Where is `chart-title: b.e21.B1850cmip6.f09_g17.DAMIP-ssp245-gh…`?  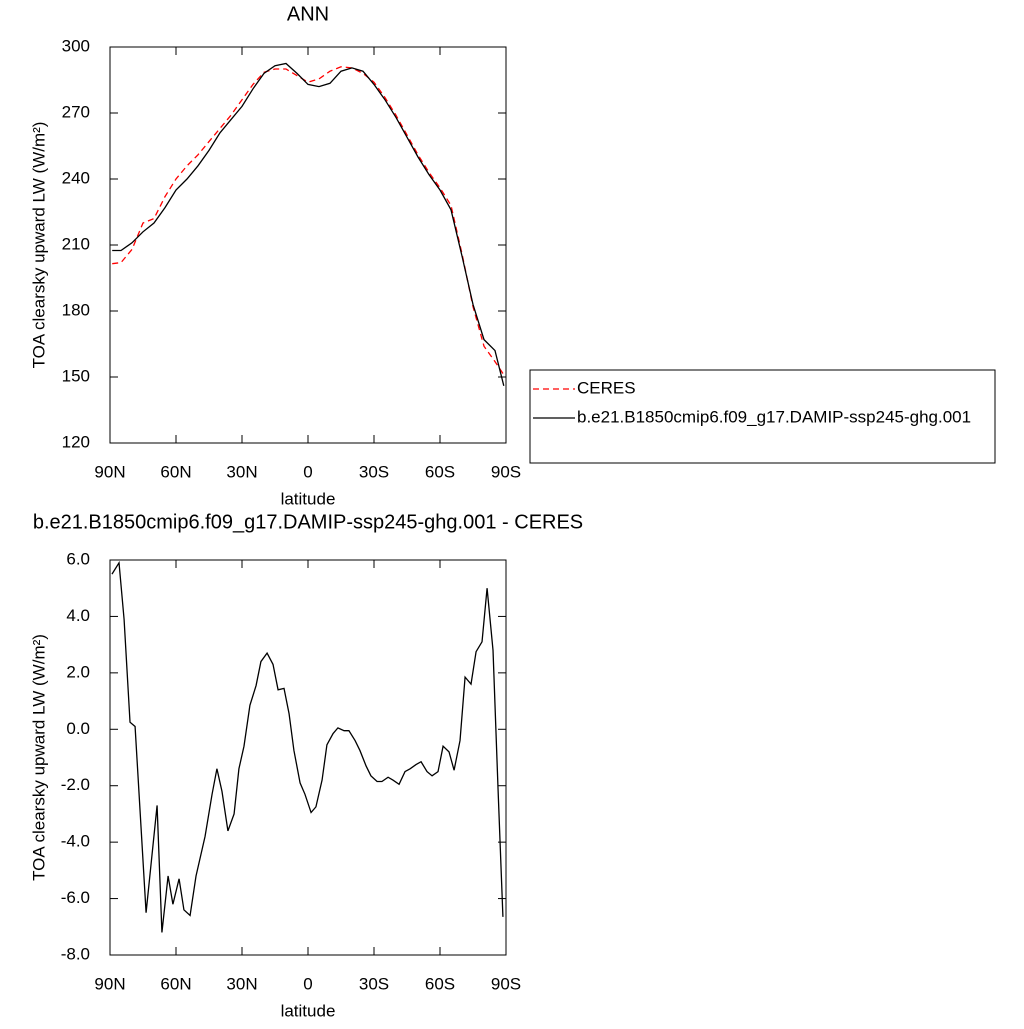
chart-title: b.e21.B1850cmip6.f09_g17.DAMIP-ssp245-gh… is located at coordinates (308, 522).